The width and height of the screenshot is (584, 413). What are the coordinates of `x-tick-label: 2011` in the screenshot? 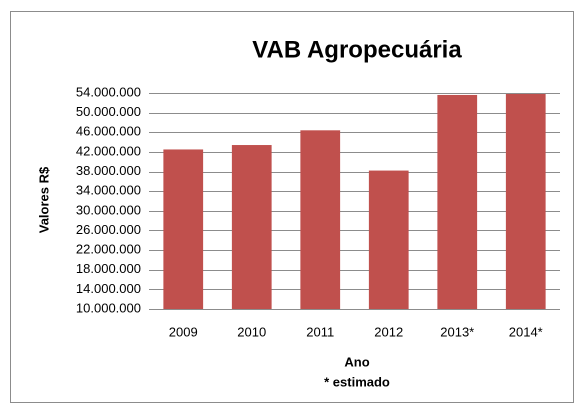 It's located at (320, 331).